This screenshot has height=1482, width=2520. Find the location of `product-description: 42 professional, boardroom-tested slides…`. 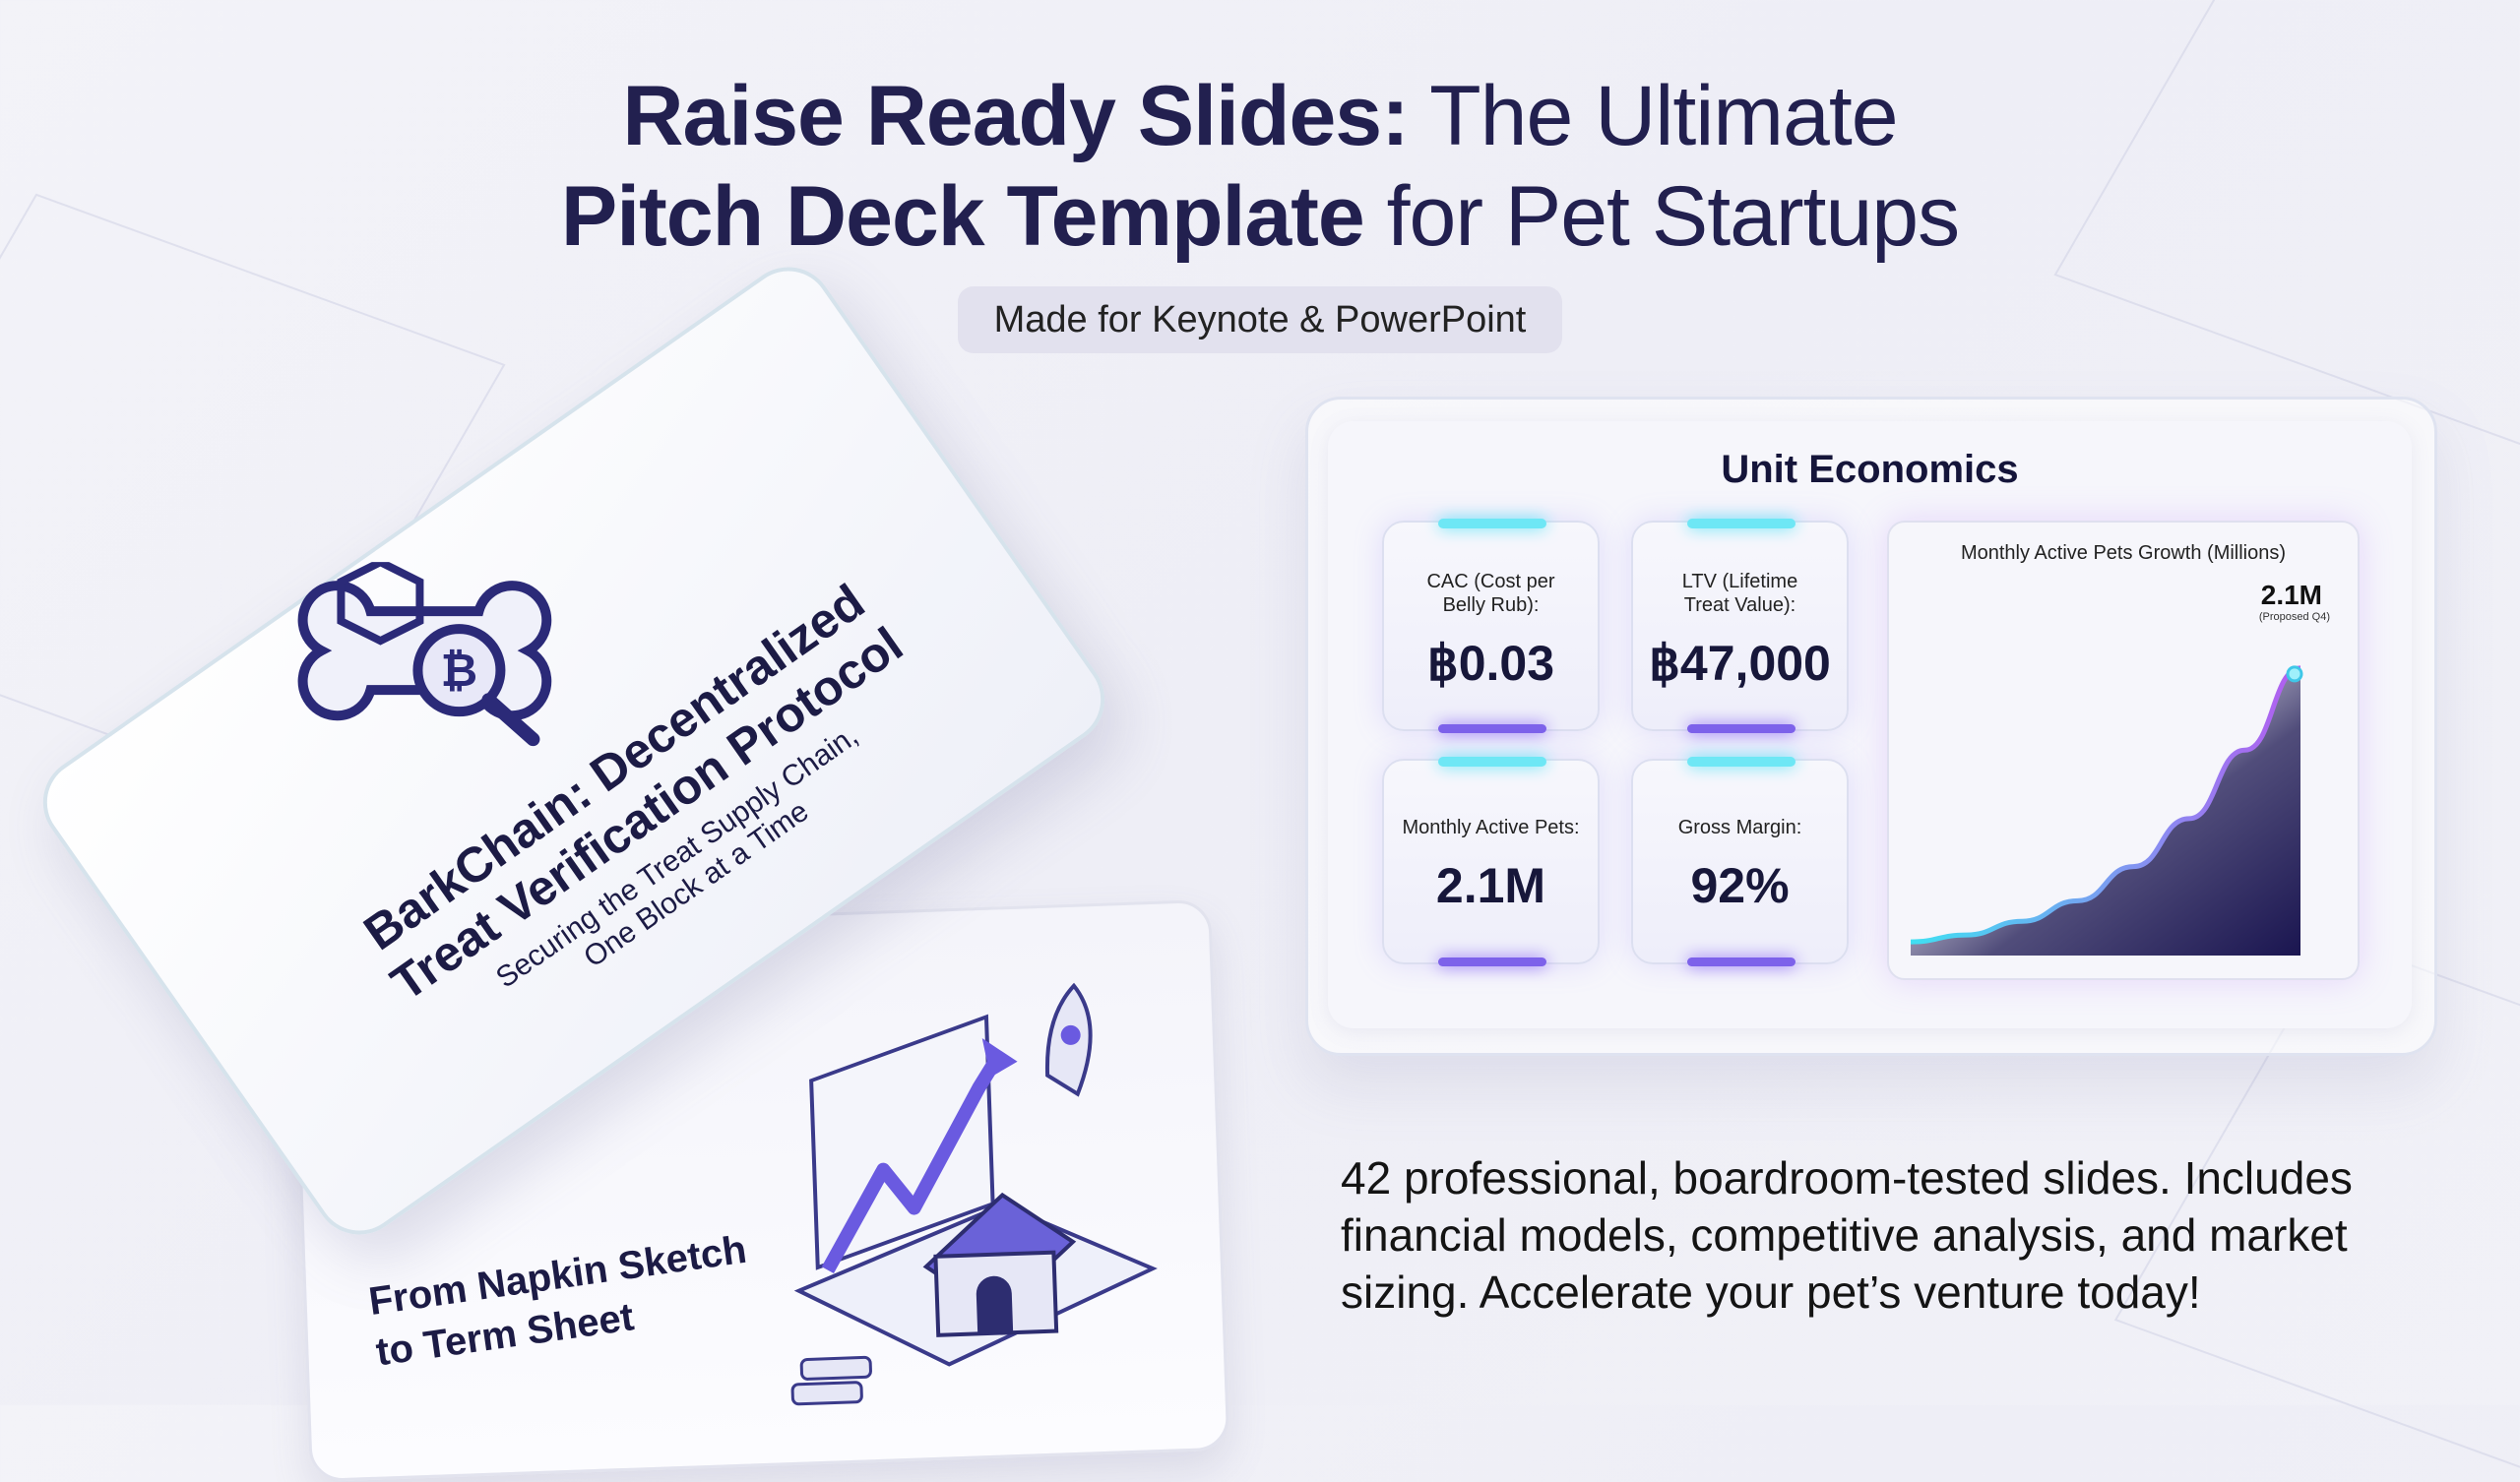

product-description: 42 professional, boardroom-tested slides… is located at coordinates (1847, 1235).